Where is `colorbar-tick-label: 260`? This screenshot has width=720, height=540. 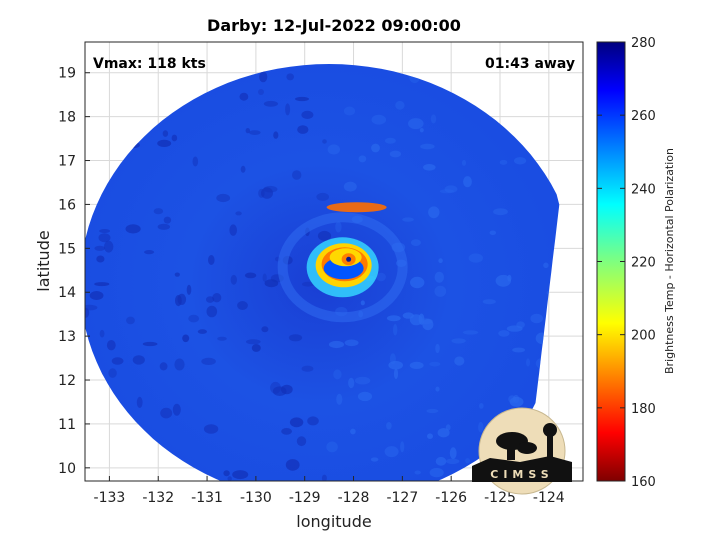 colorbar-tick-label: 260 is located at coordinates (643, 116).